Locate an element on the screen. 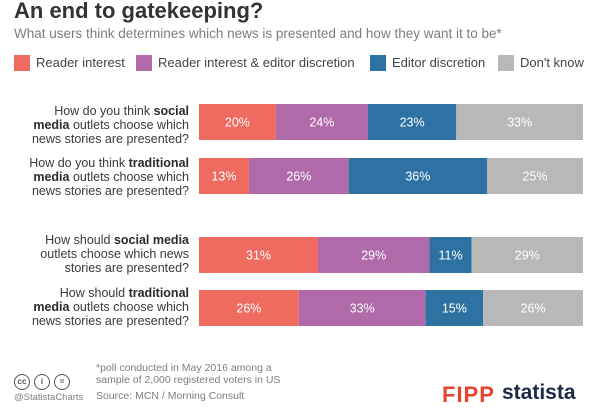  legend-swatch-reader-editor is located at coordinates (144, 63).